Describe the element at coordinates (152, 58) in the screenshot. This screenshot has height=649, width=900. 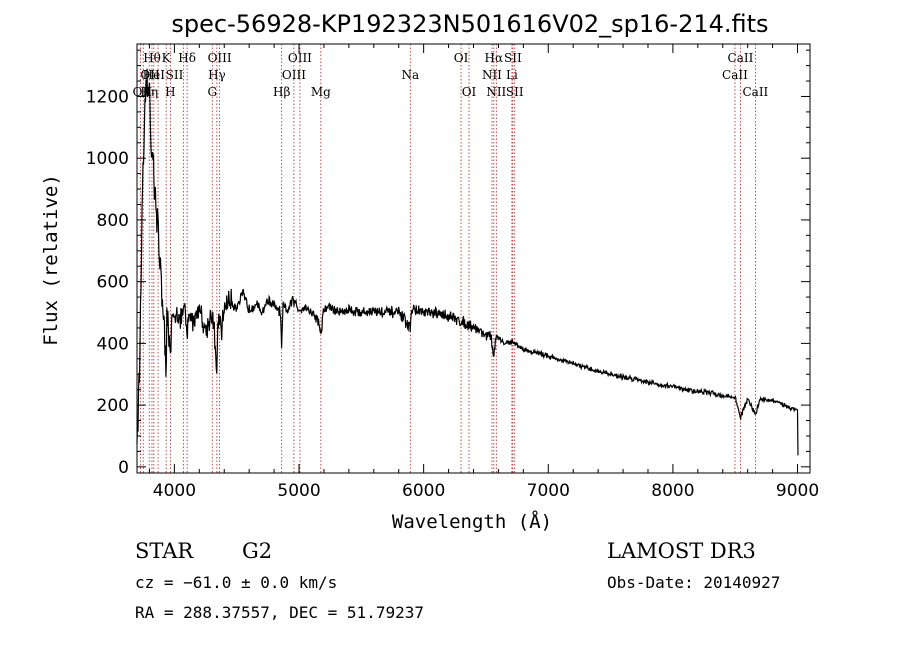
I see `spectral-line-label-1: Hθ` at that location.